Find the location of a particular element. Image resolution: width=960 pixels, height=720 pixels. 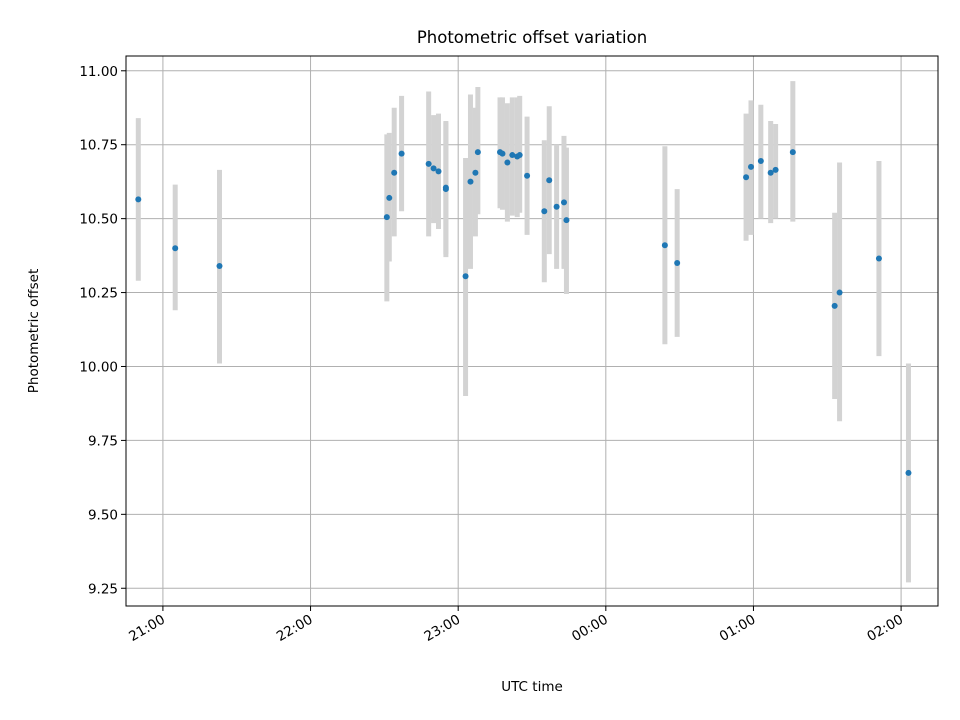

chart-title: Photometric offset variation is located at coordinates (532, 37).